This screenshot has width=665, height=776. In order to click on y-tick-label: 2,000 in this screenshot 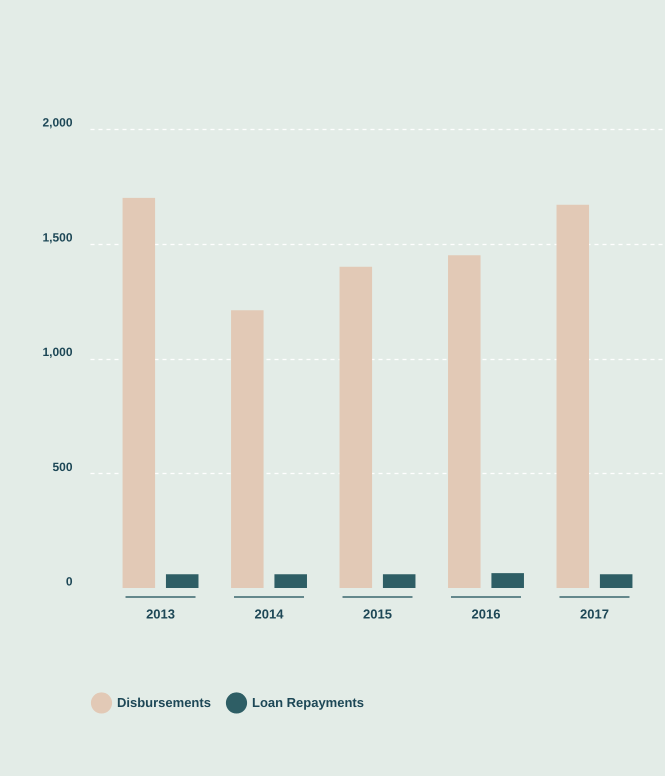, I will do `click(57, 123)`.